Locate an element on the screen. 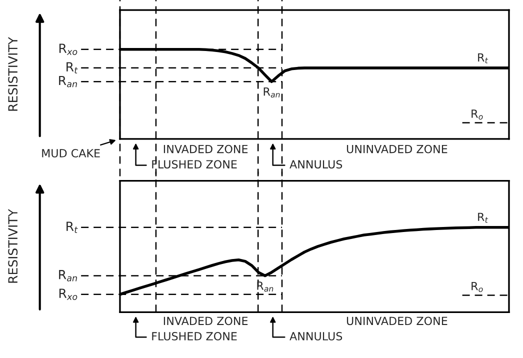 The image size is (523, 358). text: MUD CAKE is located at coordinates (71, 153).